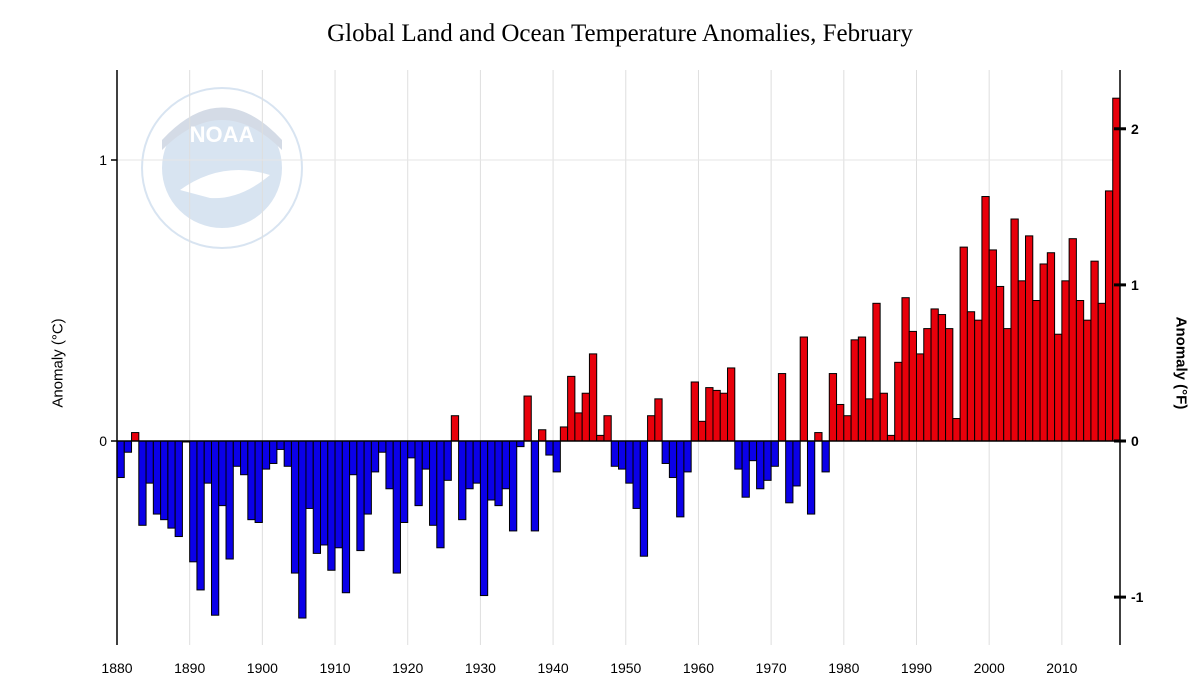  What do you see at coordinates (480, 668) in the screenshot?
I see `x-tick-label: 1930` at bounding box center [480, 668].